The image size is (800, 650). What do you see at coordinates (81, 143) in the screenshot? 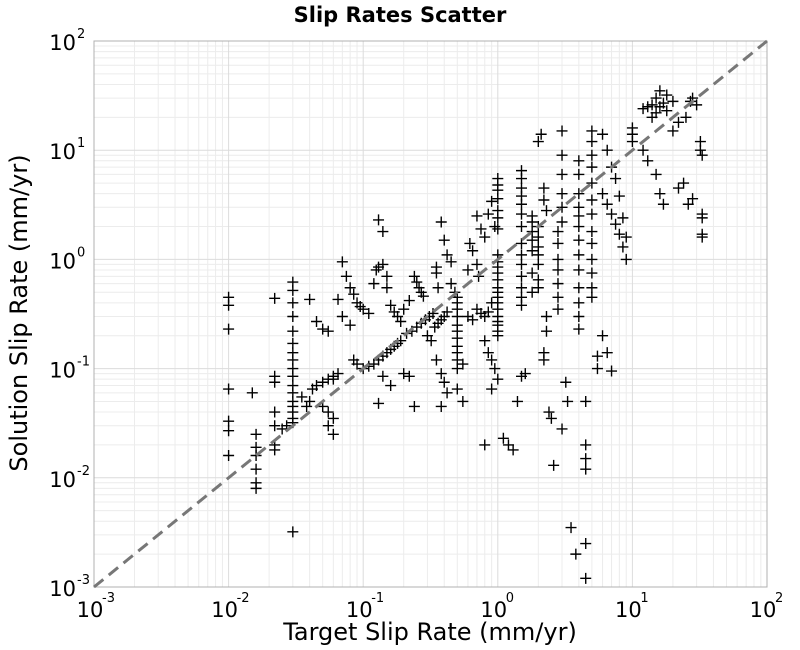
I see `y-tick-exponent: 1` at bounding box center [81, 143].